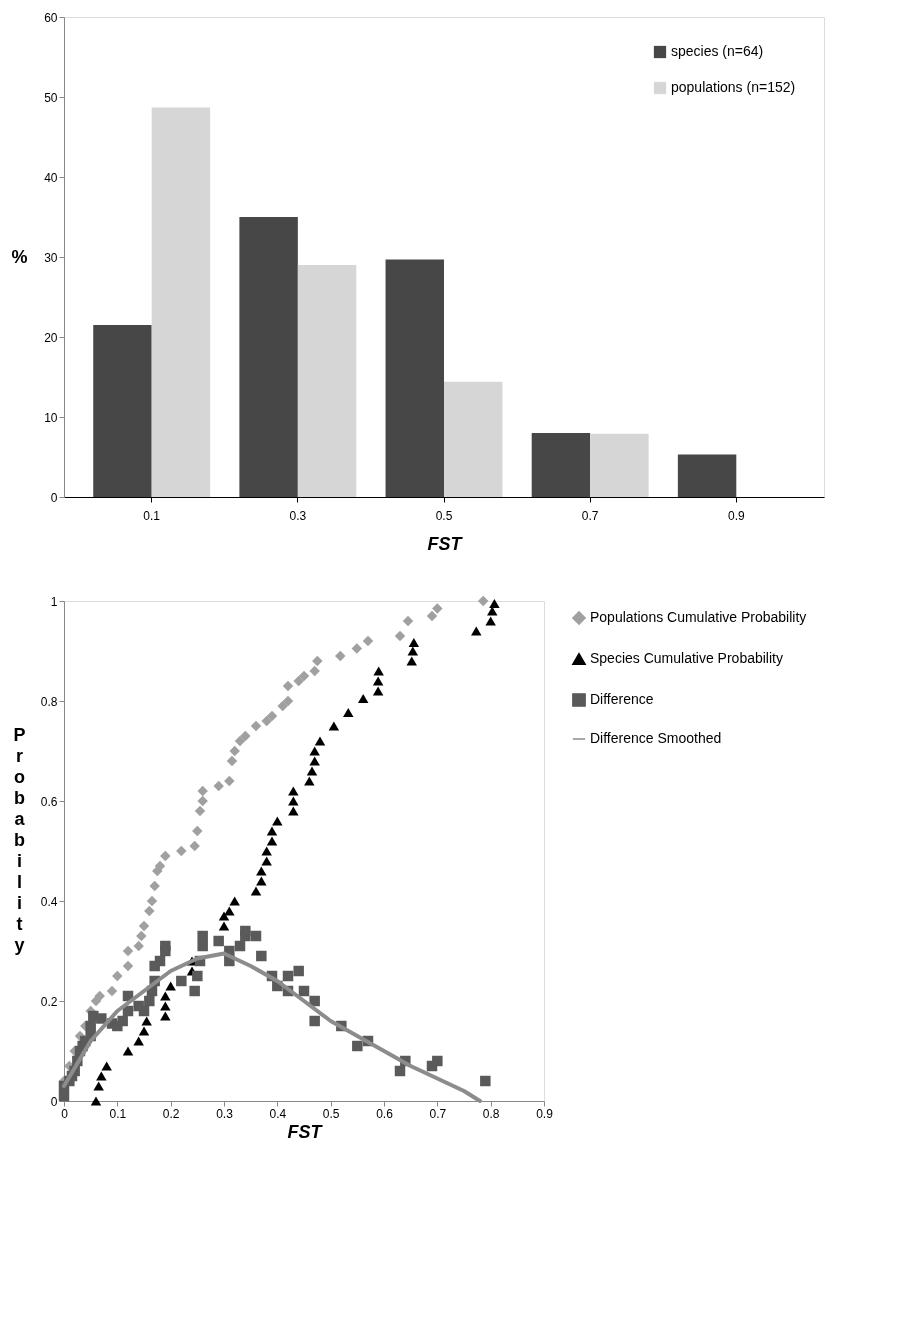 The width and height of the screenshot is (909, 1331). I want to click on y-tick-label: 0, so click(54, 497).